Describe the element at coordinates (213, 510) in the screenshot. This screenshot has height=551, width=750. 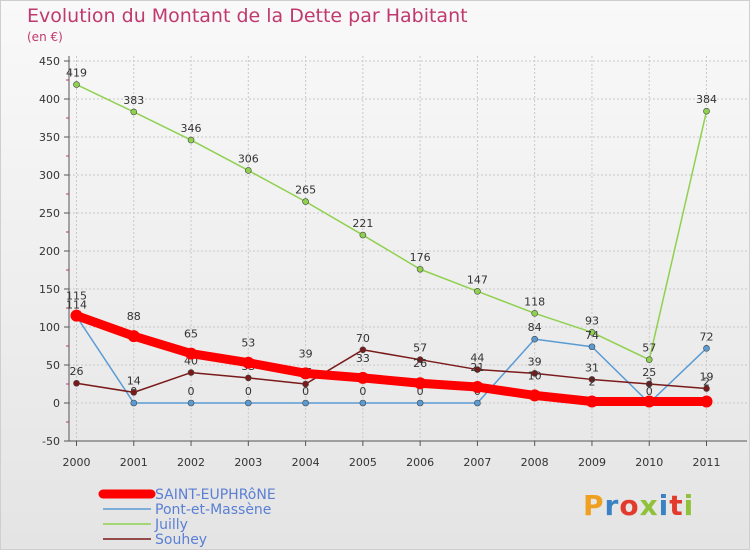
I see `legend-label: Pont-et-Massène` at that location.